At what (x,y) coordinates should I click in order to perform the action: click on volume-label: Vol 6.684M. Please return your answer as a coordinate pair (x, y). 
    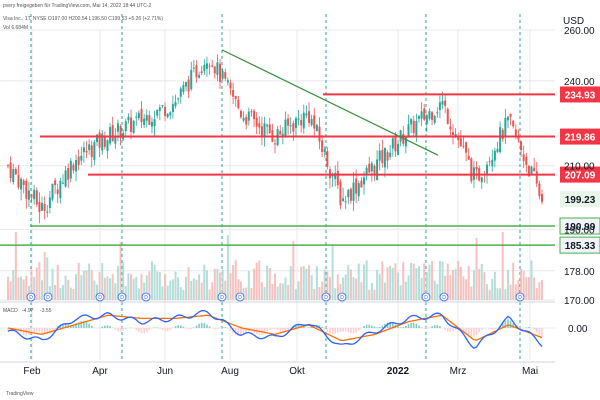
    Looking at the image, I should click on (15, 28).